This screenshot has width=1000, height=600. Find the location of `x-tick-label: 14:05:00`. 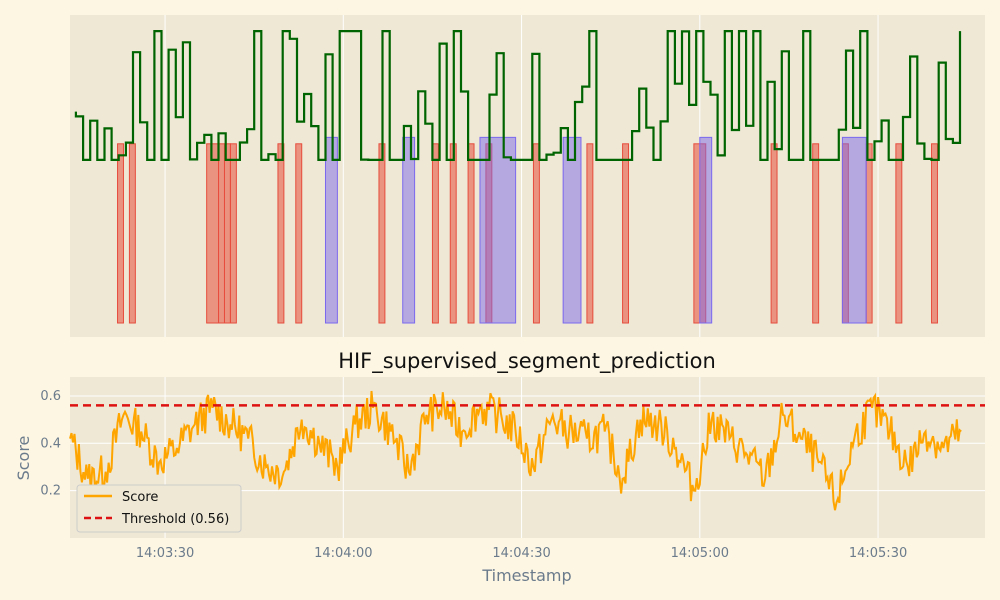

x-tick-label: 14:05:00 is located at coordinates (700, 553).